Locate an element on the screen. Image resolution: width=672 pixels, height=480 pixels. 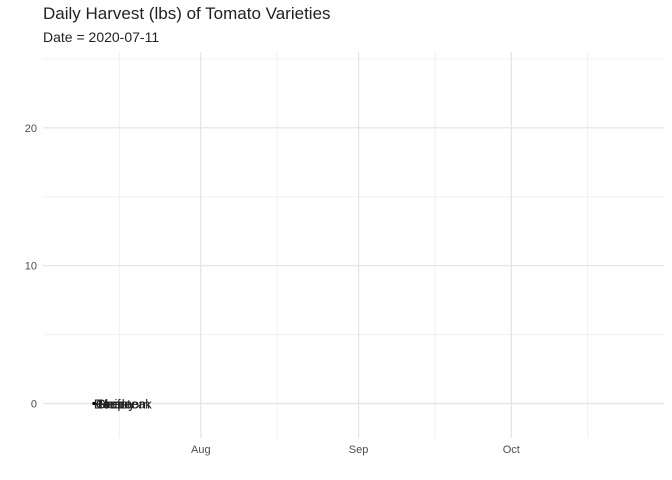
series-label: Grape is located at coordinates (114, 404).